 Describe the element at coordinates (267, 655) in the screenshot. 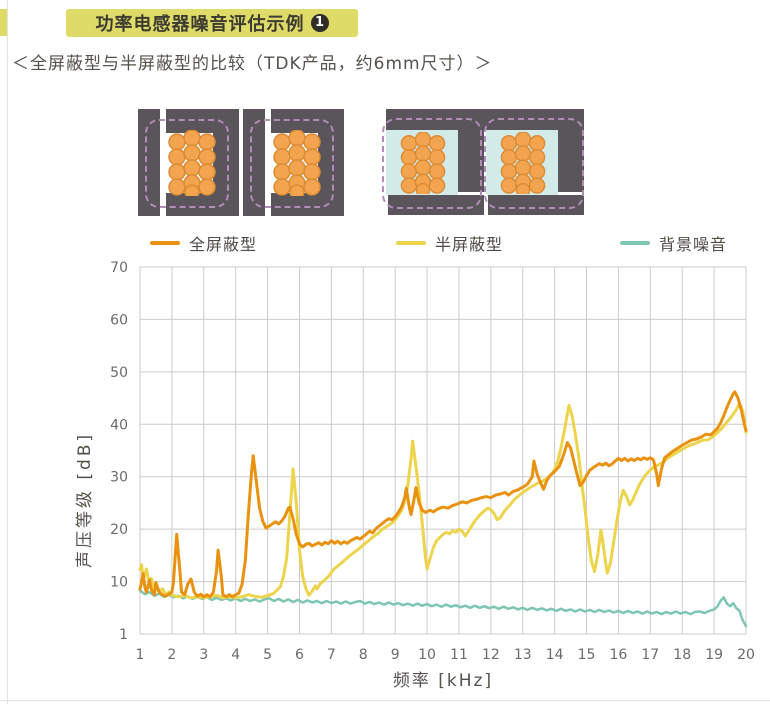

I see `x-tick-label: 5` at that location.